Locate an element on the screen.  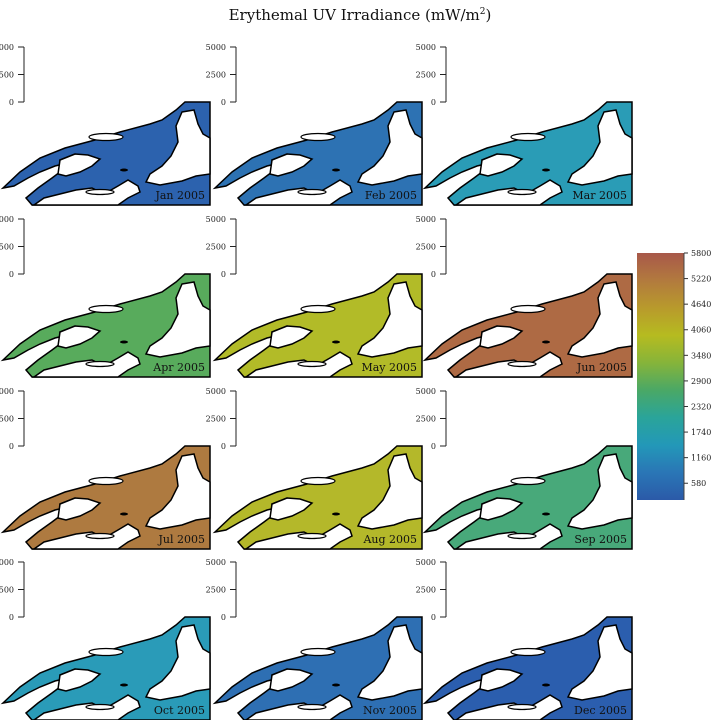
map-panel: 0 2500 5000 Jun 2005 is located at coordinates (524, 296).